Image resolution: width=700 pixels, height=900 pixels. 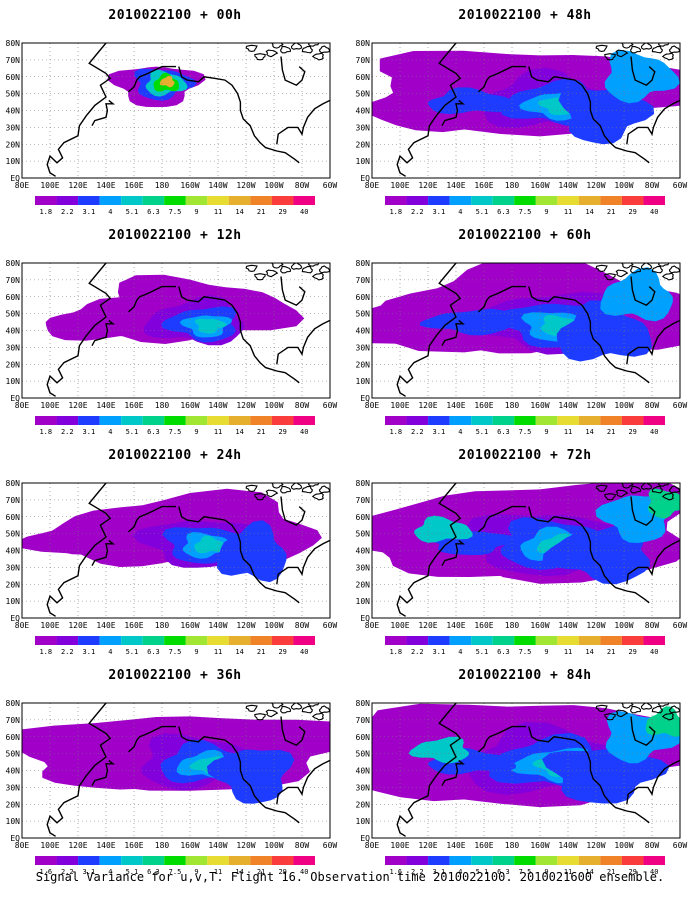 What do you see at coordinates (567, 185) in the screenshot?
I see `longitude-label: 140W` at bounding box center [567, 185].